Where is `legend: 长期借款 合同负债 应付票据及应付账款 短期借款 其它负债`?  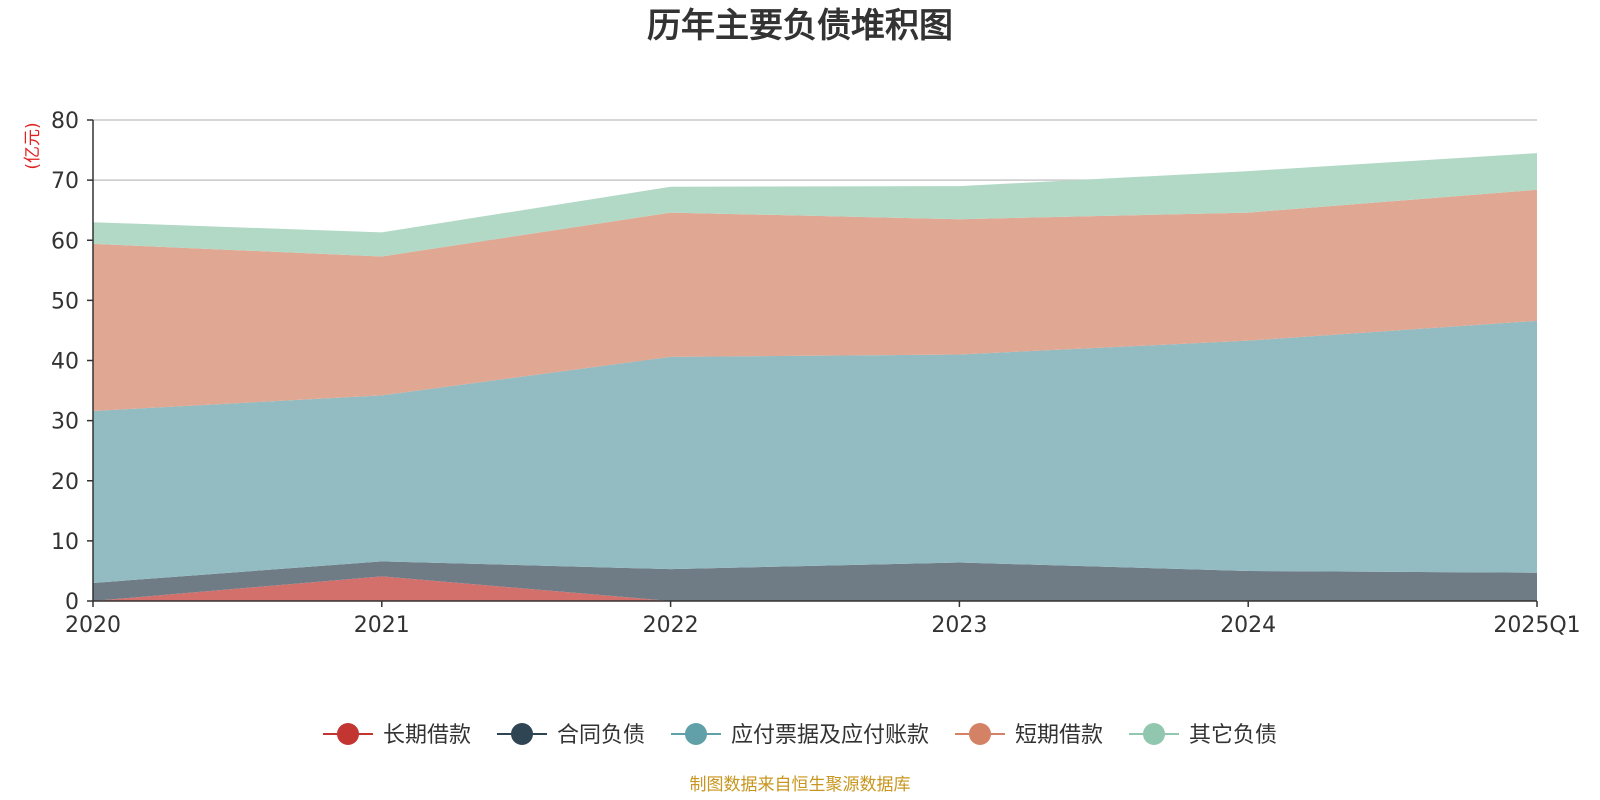 legend: 长期借款 合同负债 应付票据及应付账款 短期借款 其它负债 is located at coordinates (800, 735).